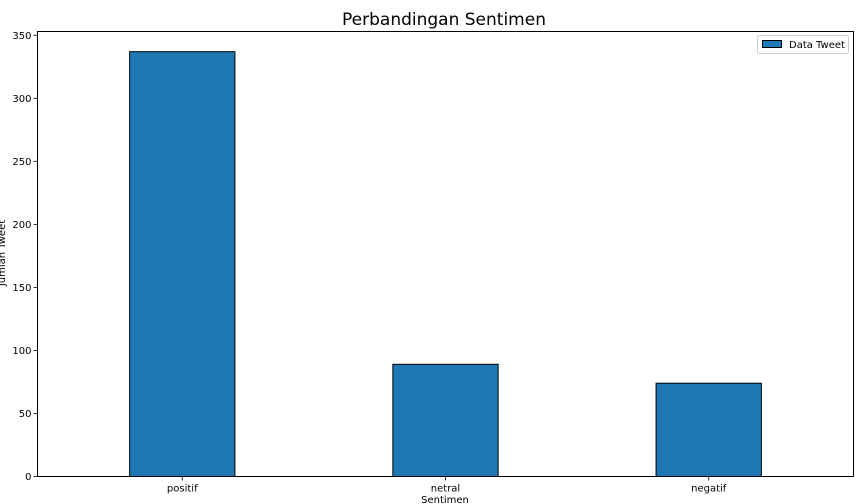 This screenshot has height=504, width=864. What do you see at coordinates (21, 162) in the screenshot?
I see `y-tick-label: 250` at bounding box center [21, 162].